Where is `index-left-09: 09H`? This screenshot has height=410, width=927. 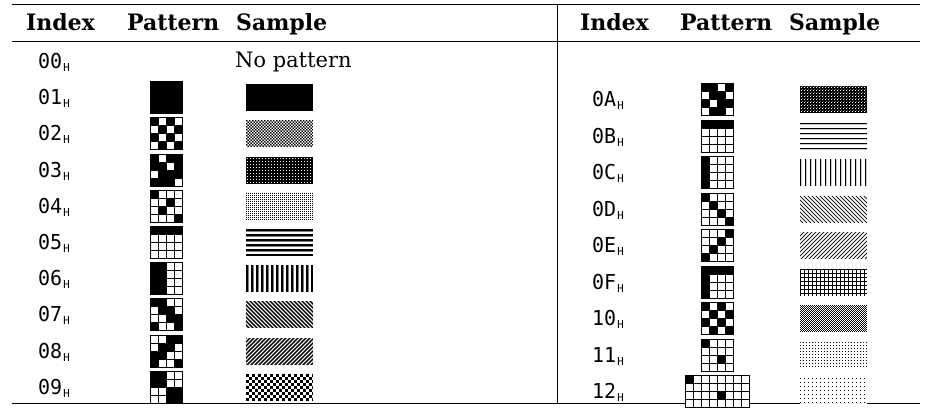
index-left-09: 09H is located at coordinates (54, 387).